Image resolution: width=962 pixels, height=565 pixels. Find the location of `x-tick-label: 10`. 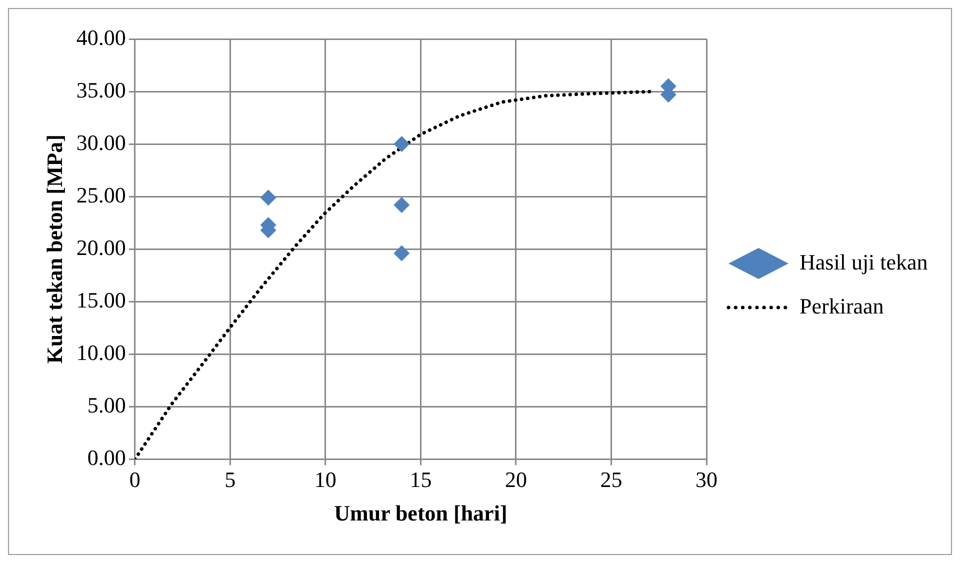

x-tick-label: 10 is located at coordinates (325, 479).